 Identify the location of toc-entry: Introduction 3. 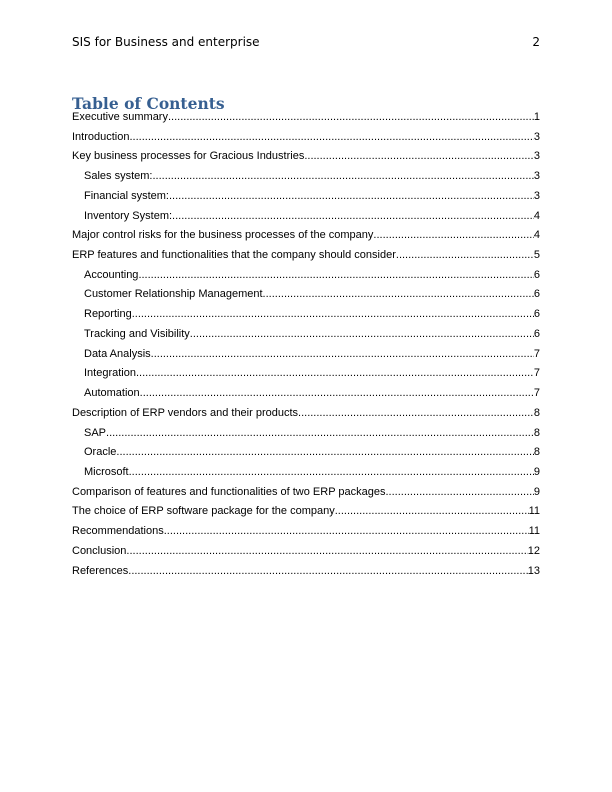
(306, 141).